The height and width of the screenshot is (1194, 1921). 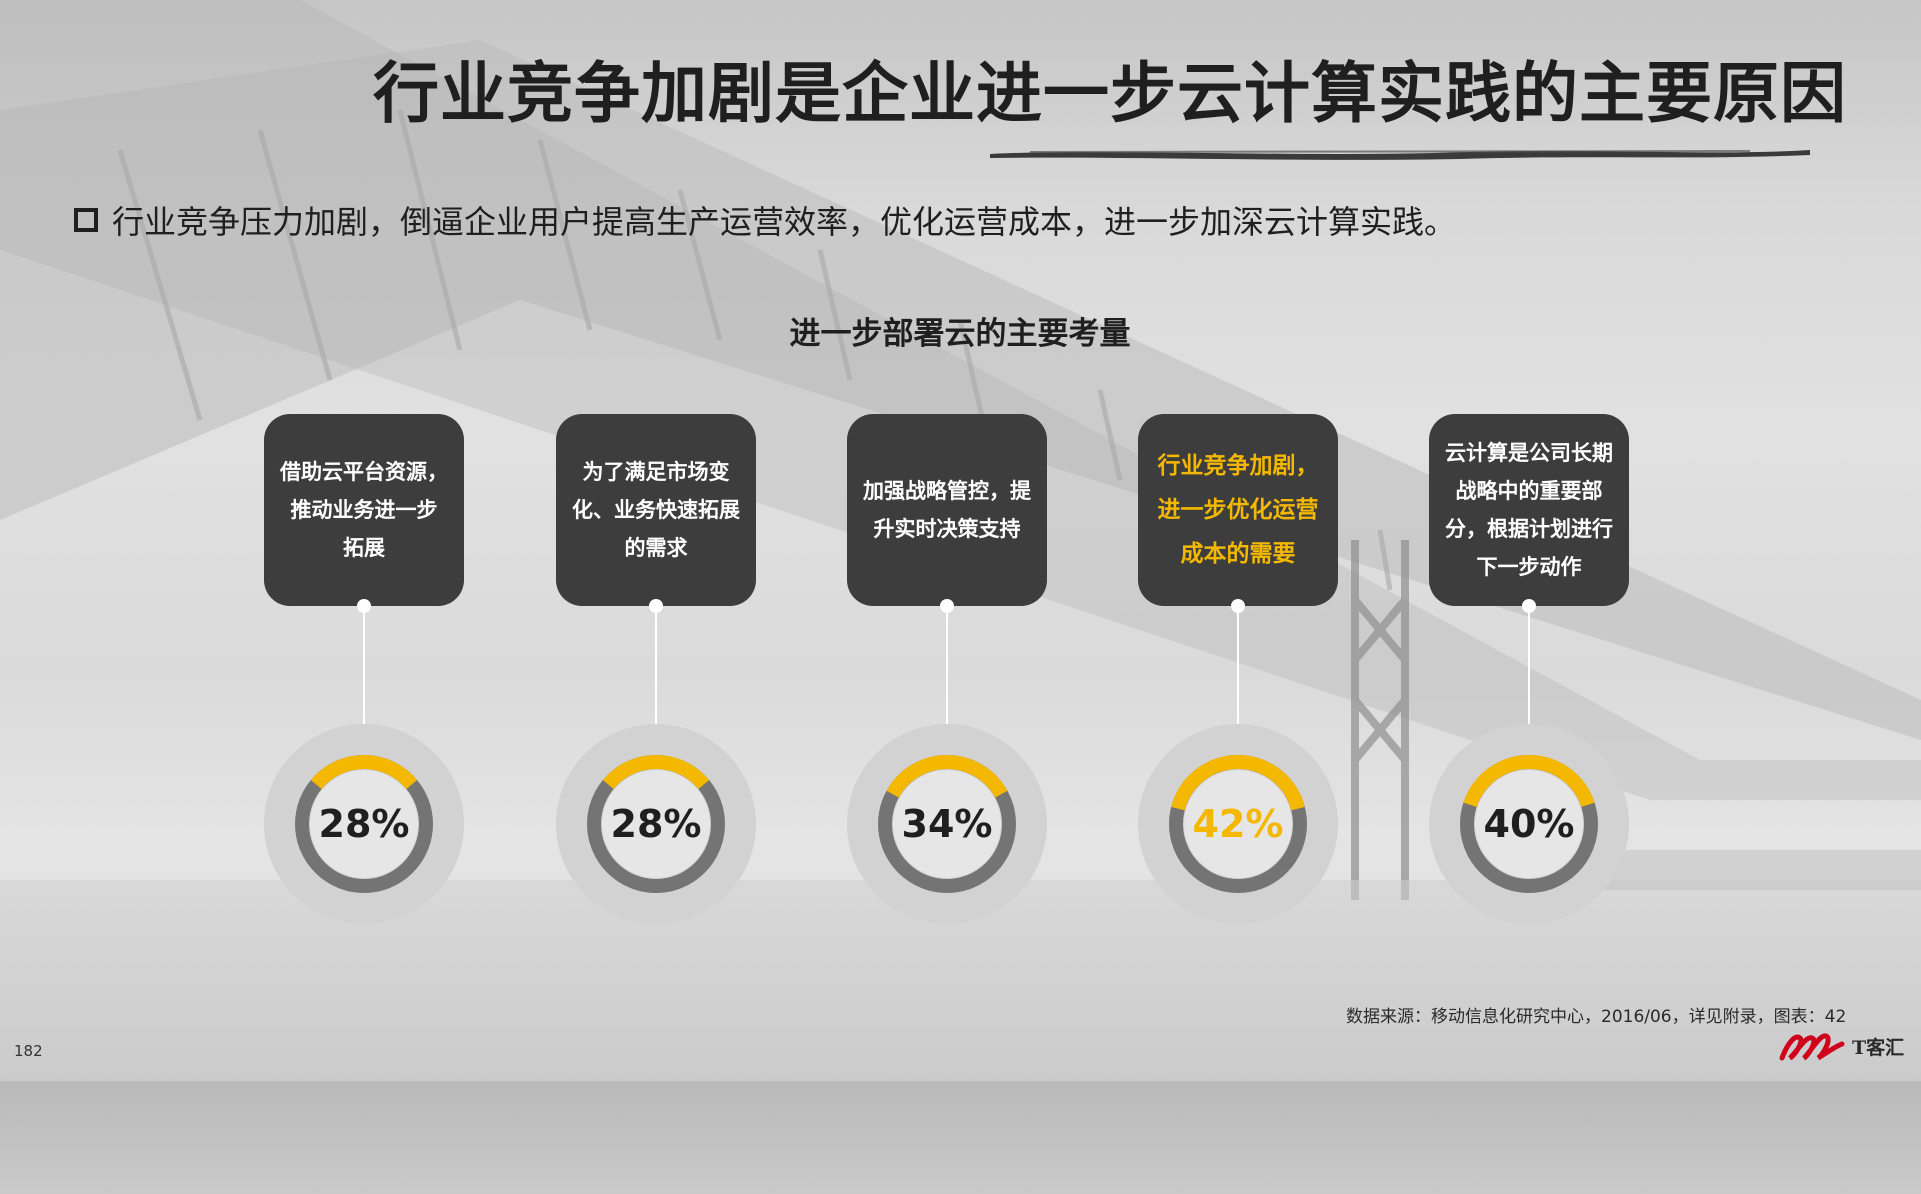 I want to click on factor-label: 云计算是公司长期 战略中的重要部 分，根据计划进行 下一步动作, so click(x=1529, y=510).